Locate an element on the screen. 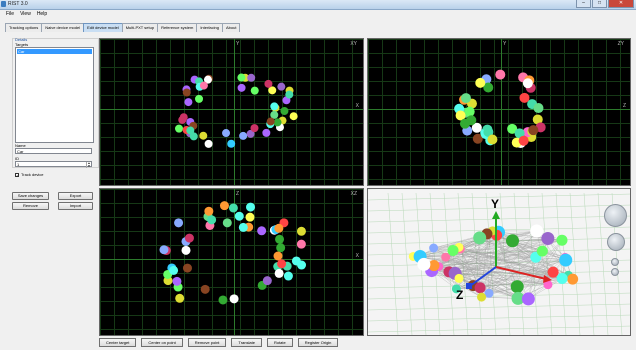 Image resolution: width=636 pixels, height=350 pixels. tab-reference-system: Reference system is located at coordinates (177, 27).